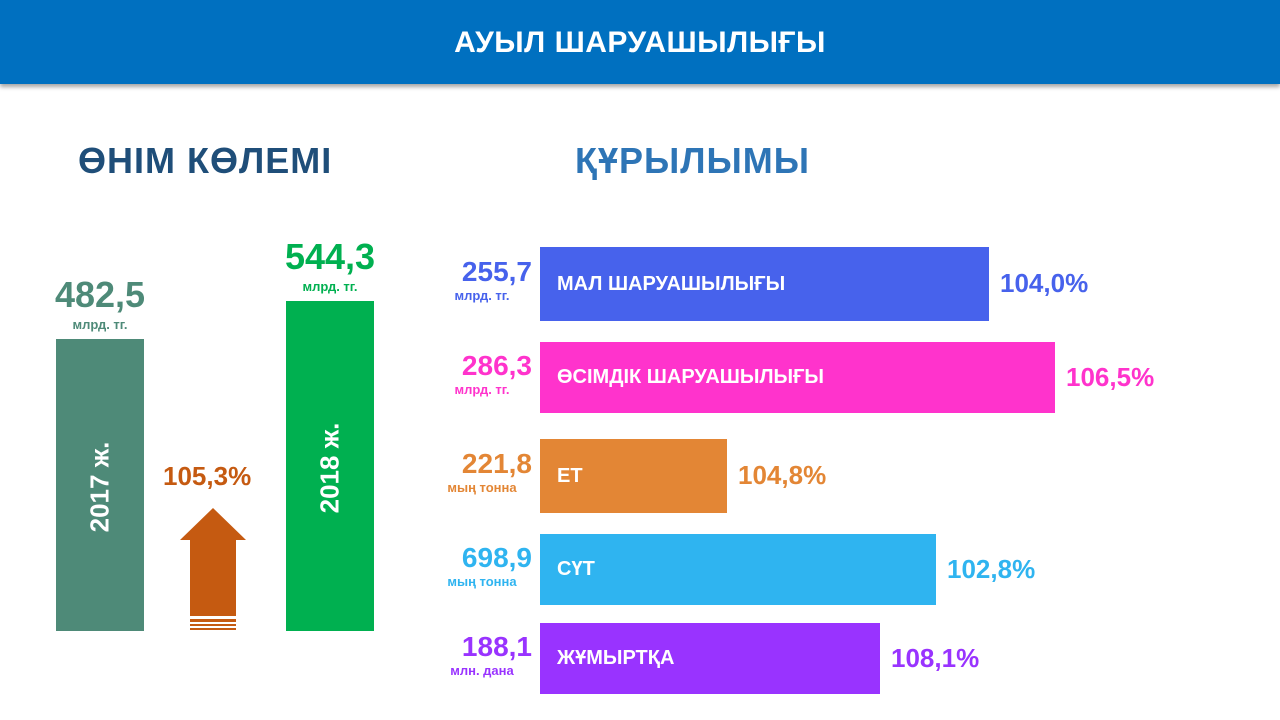  Describe the element at coordinates (496, 557) in the screenshot. I see `structure-row-value: 698,9` at that location.